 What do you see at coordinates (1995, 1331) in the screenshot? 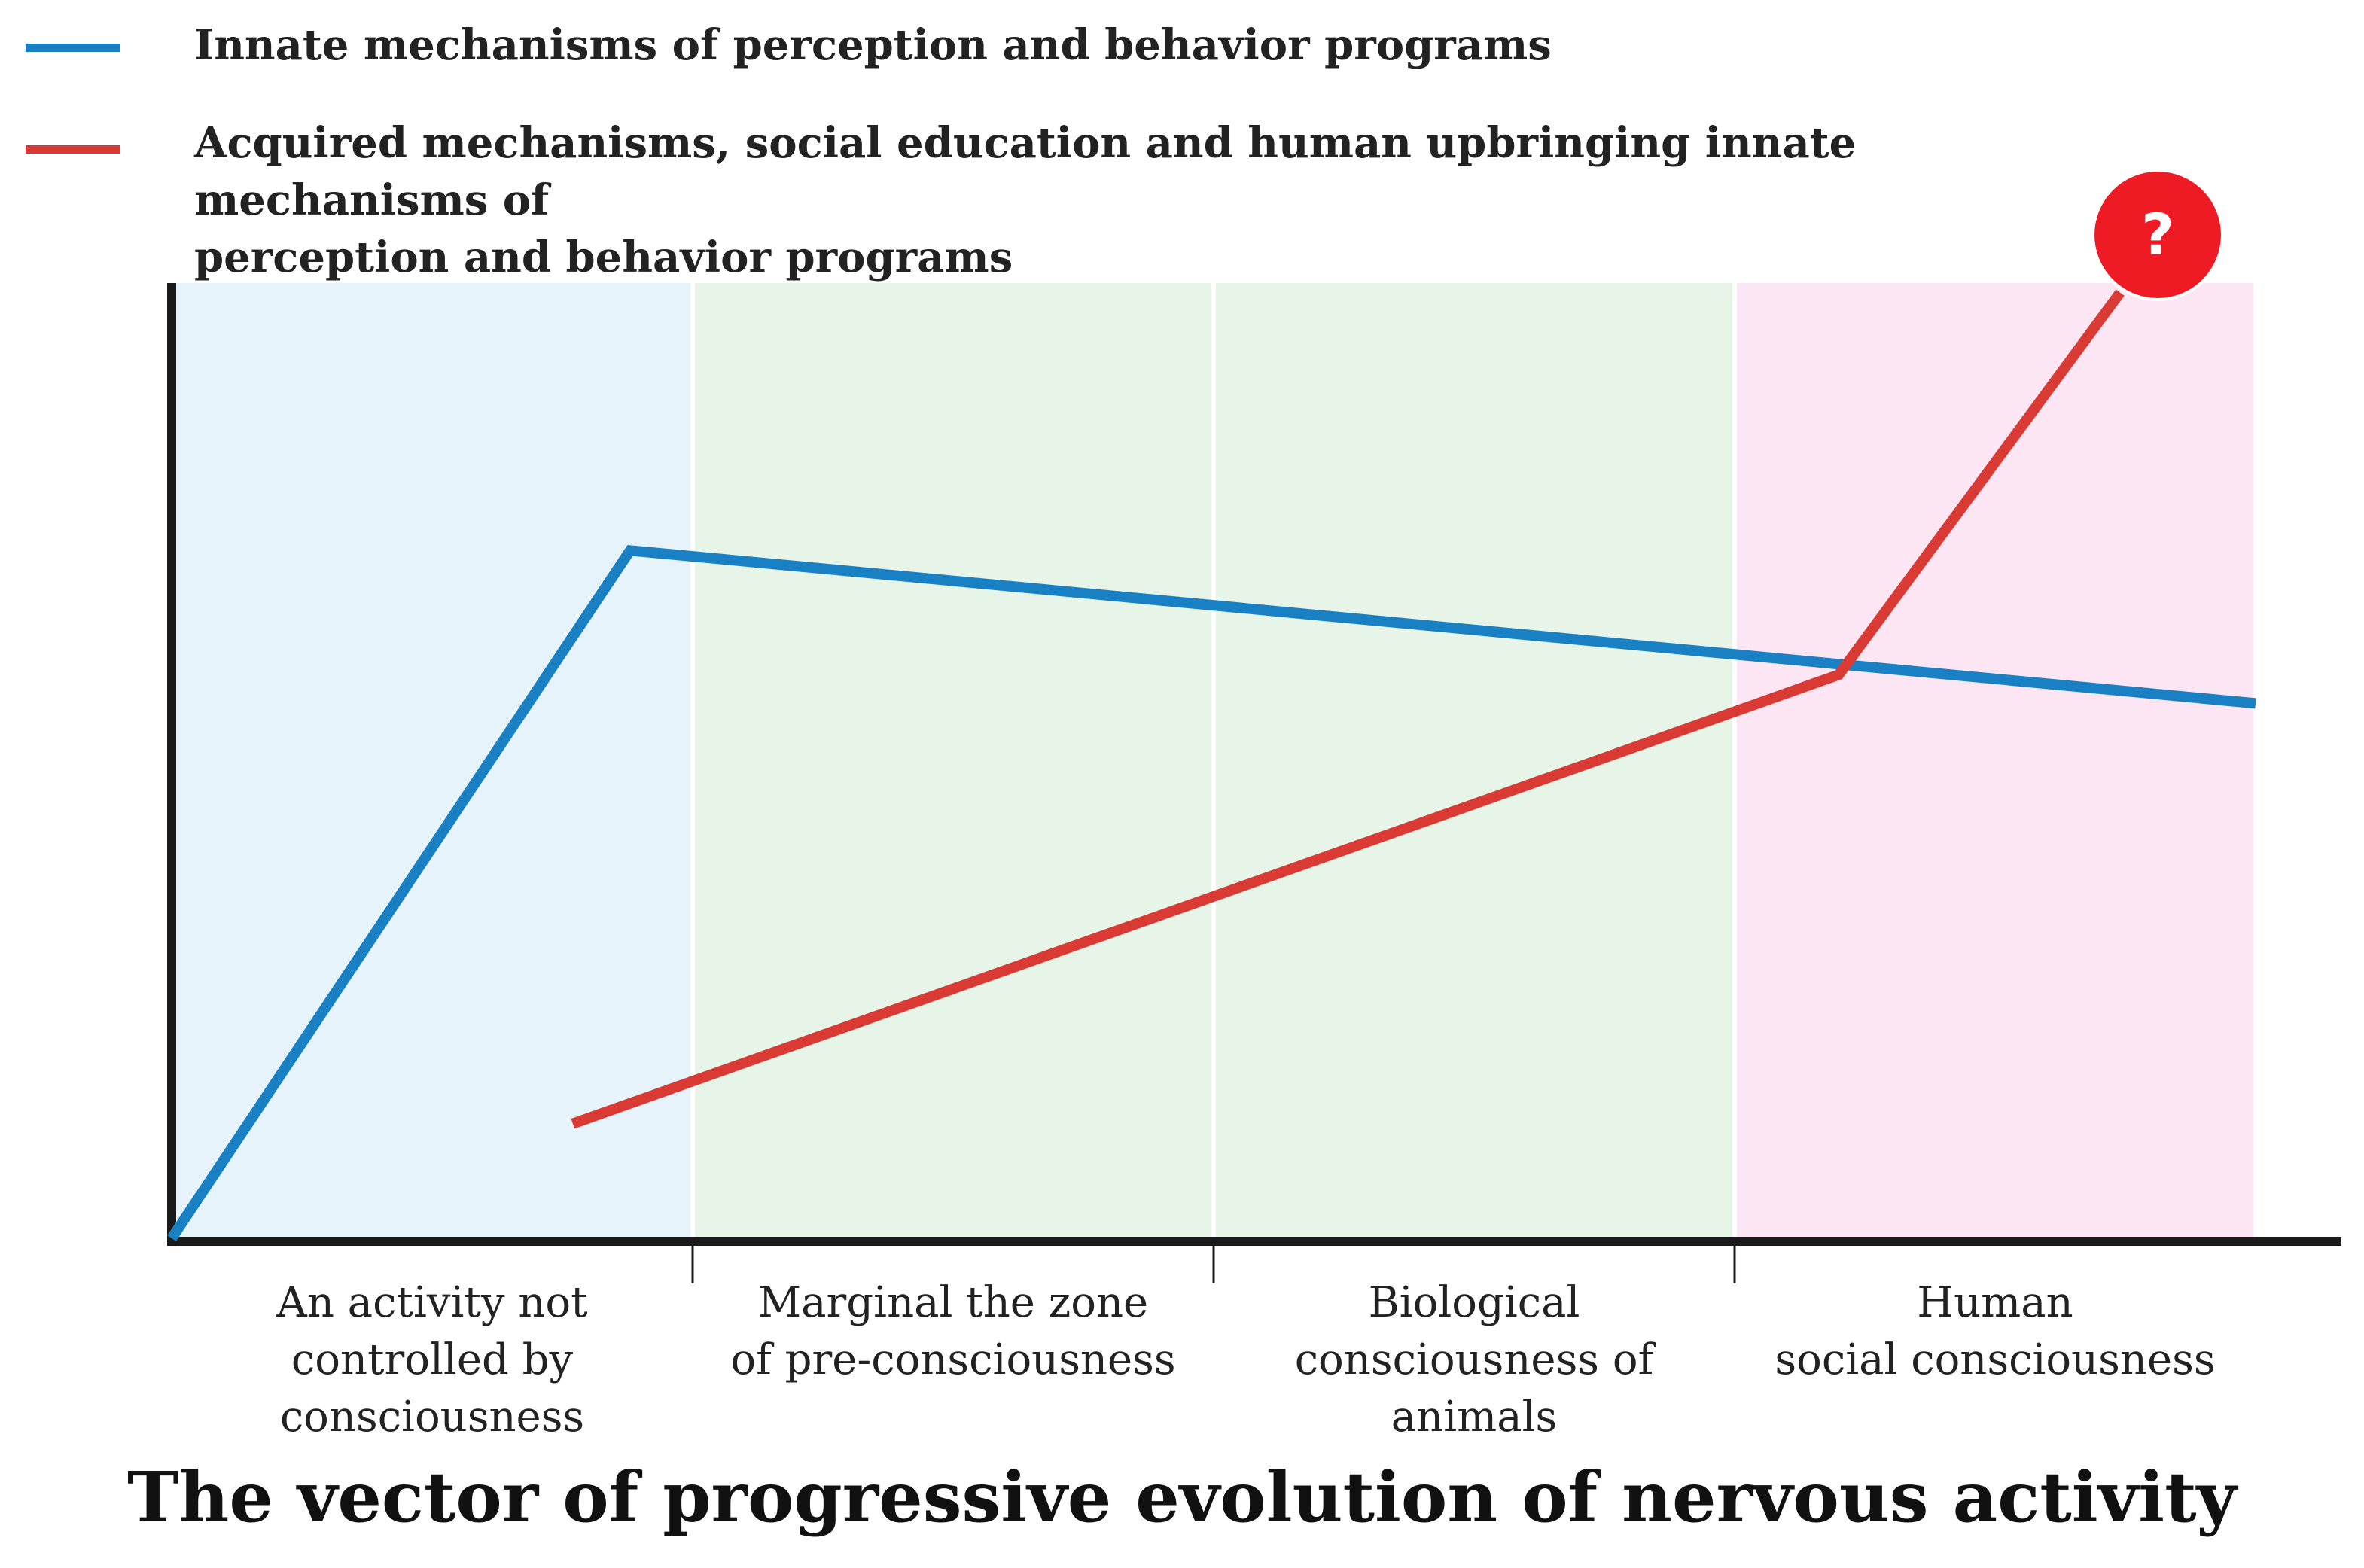
I see `category-label-4: Human social consciousness` at bounding box center [1995, 1331].